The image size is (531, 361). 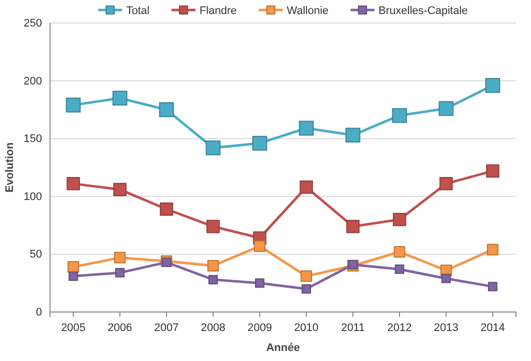 I want to click on legend-label: Flandre, so click(x=218, y=11).